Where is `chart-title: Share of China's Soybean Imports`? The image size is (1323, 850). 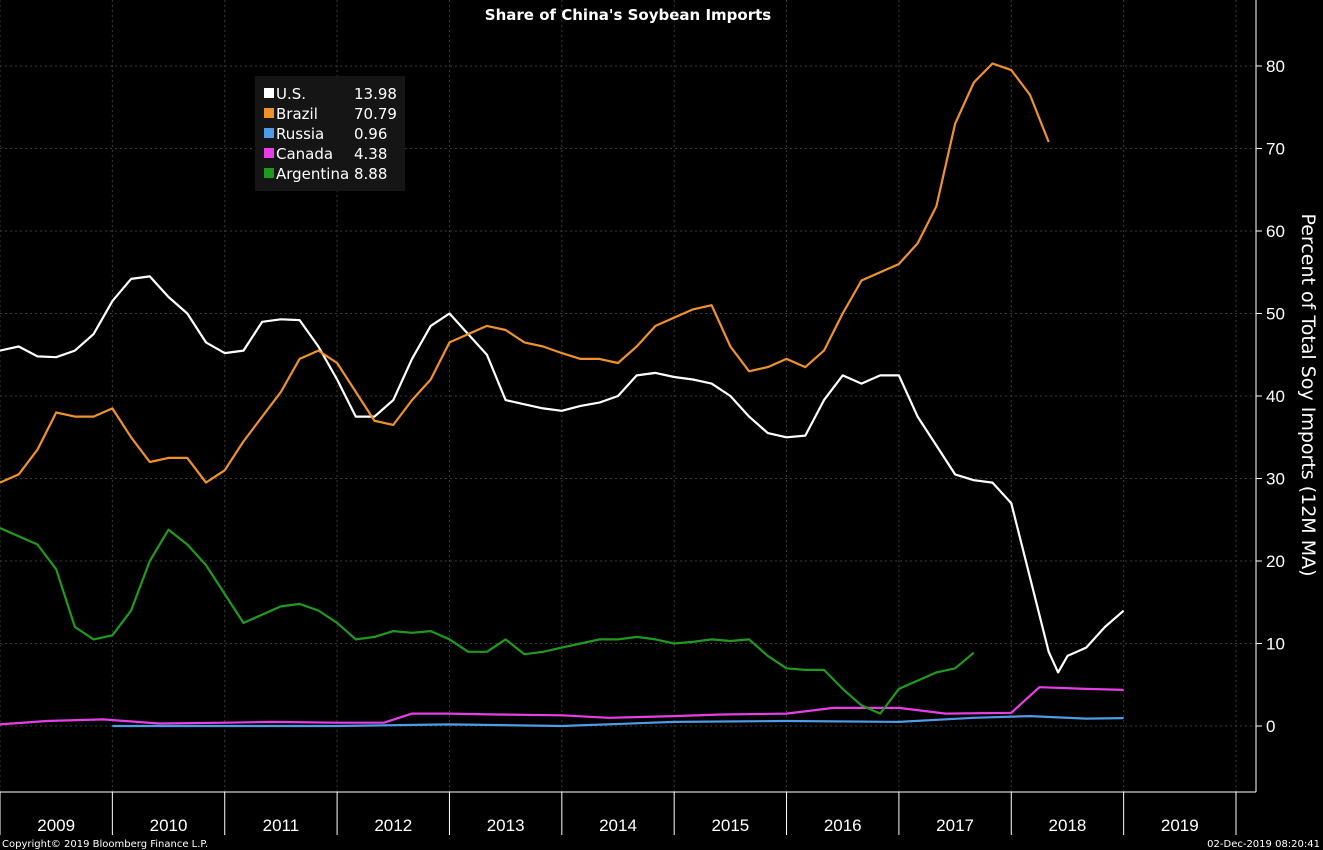
chart-title: Share of China's Soybean Imports is located at coordinates (628, 15).